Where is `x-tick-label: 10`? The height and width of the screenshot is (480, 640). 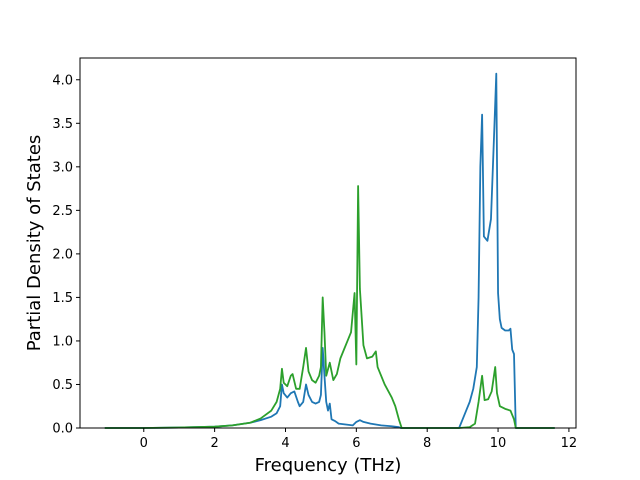
x-tick-label: 10 is located at coordinates (498, 443).